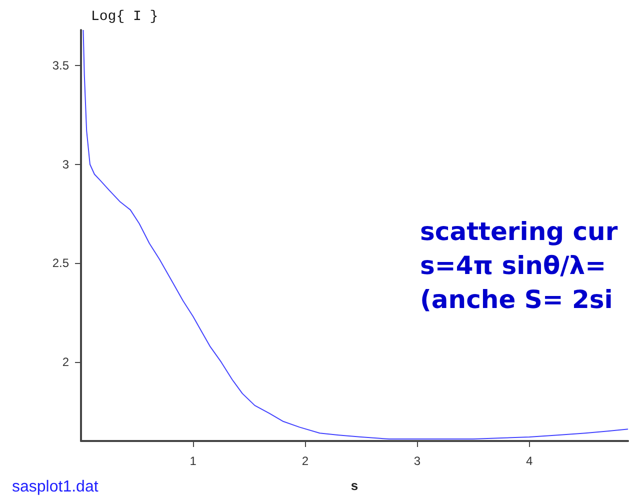 This screenshot has width=629, height=501. Describe the element at coordinates (513, 265) in the screenshot. I see `annotation: s=4π sinθ/λ=` at that location.